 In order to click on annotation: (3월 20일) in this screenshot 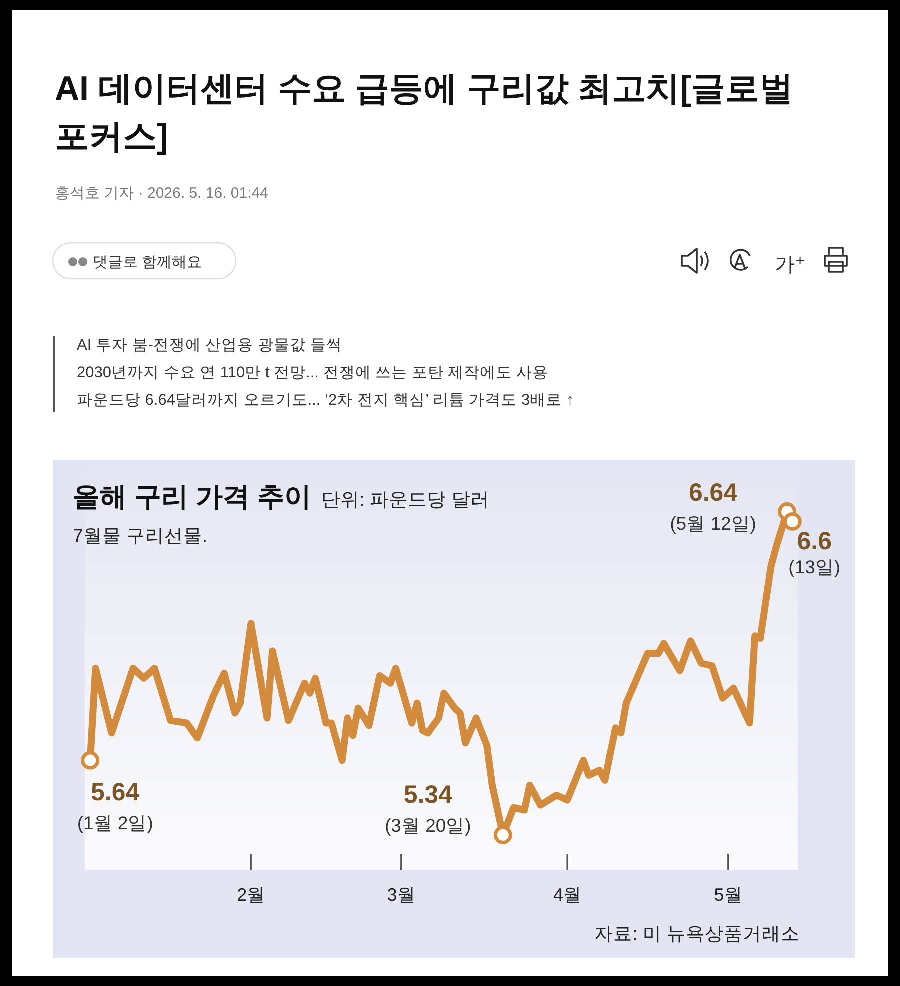, I will do `click(428, 825)`.